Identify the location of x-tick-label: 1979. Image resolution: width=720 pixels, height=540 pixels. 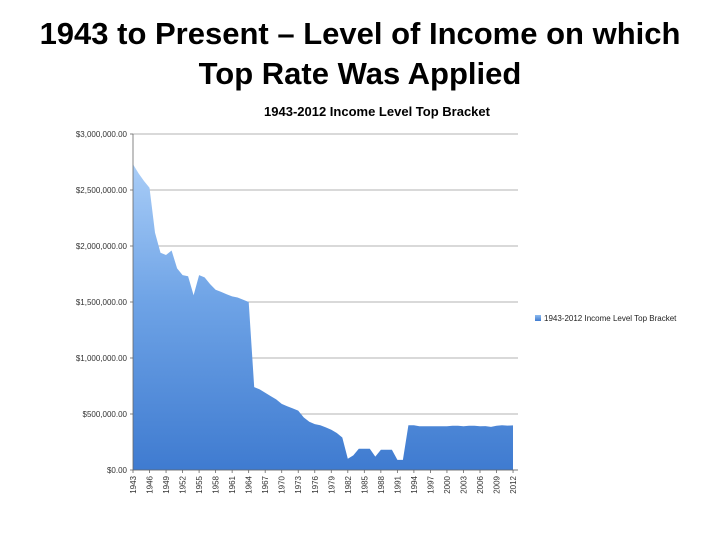
(331, 484).